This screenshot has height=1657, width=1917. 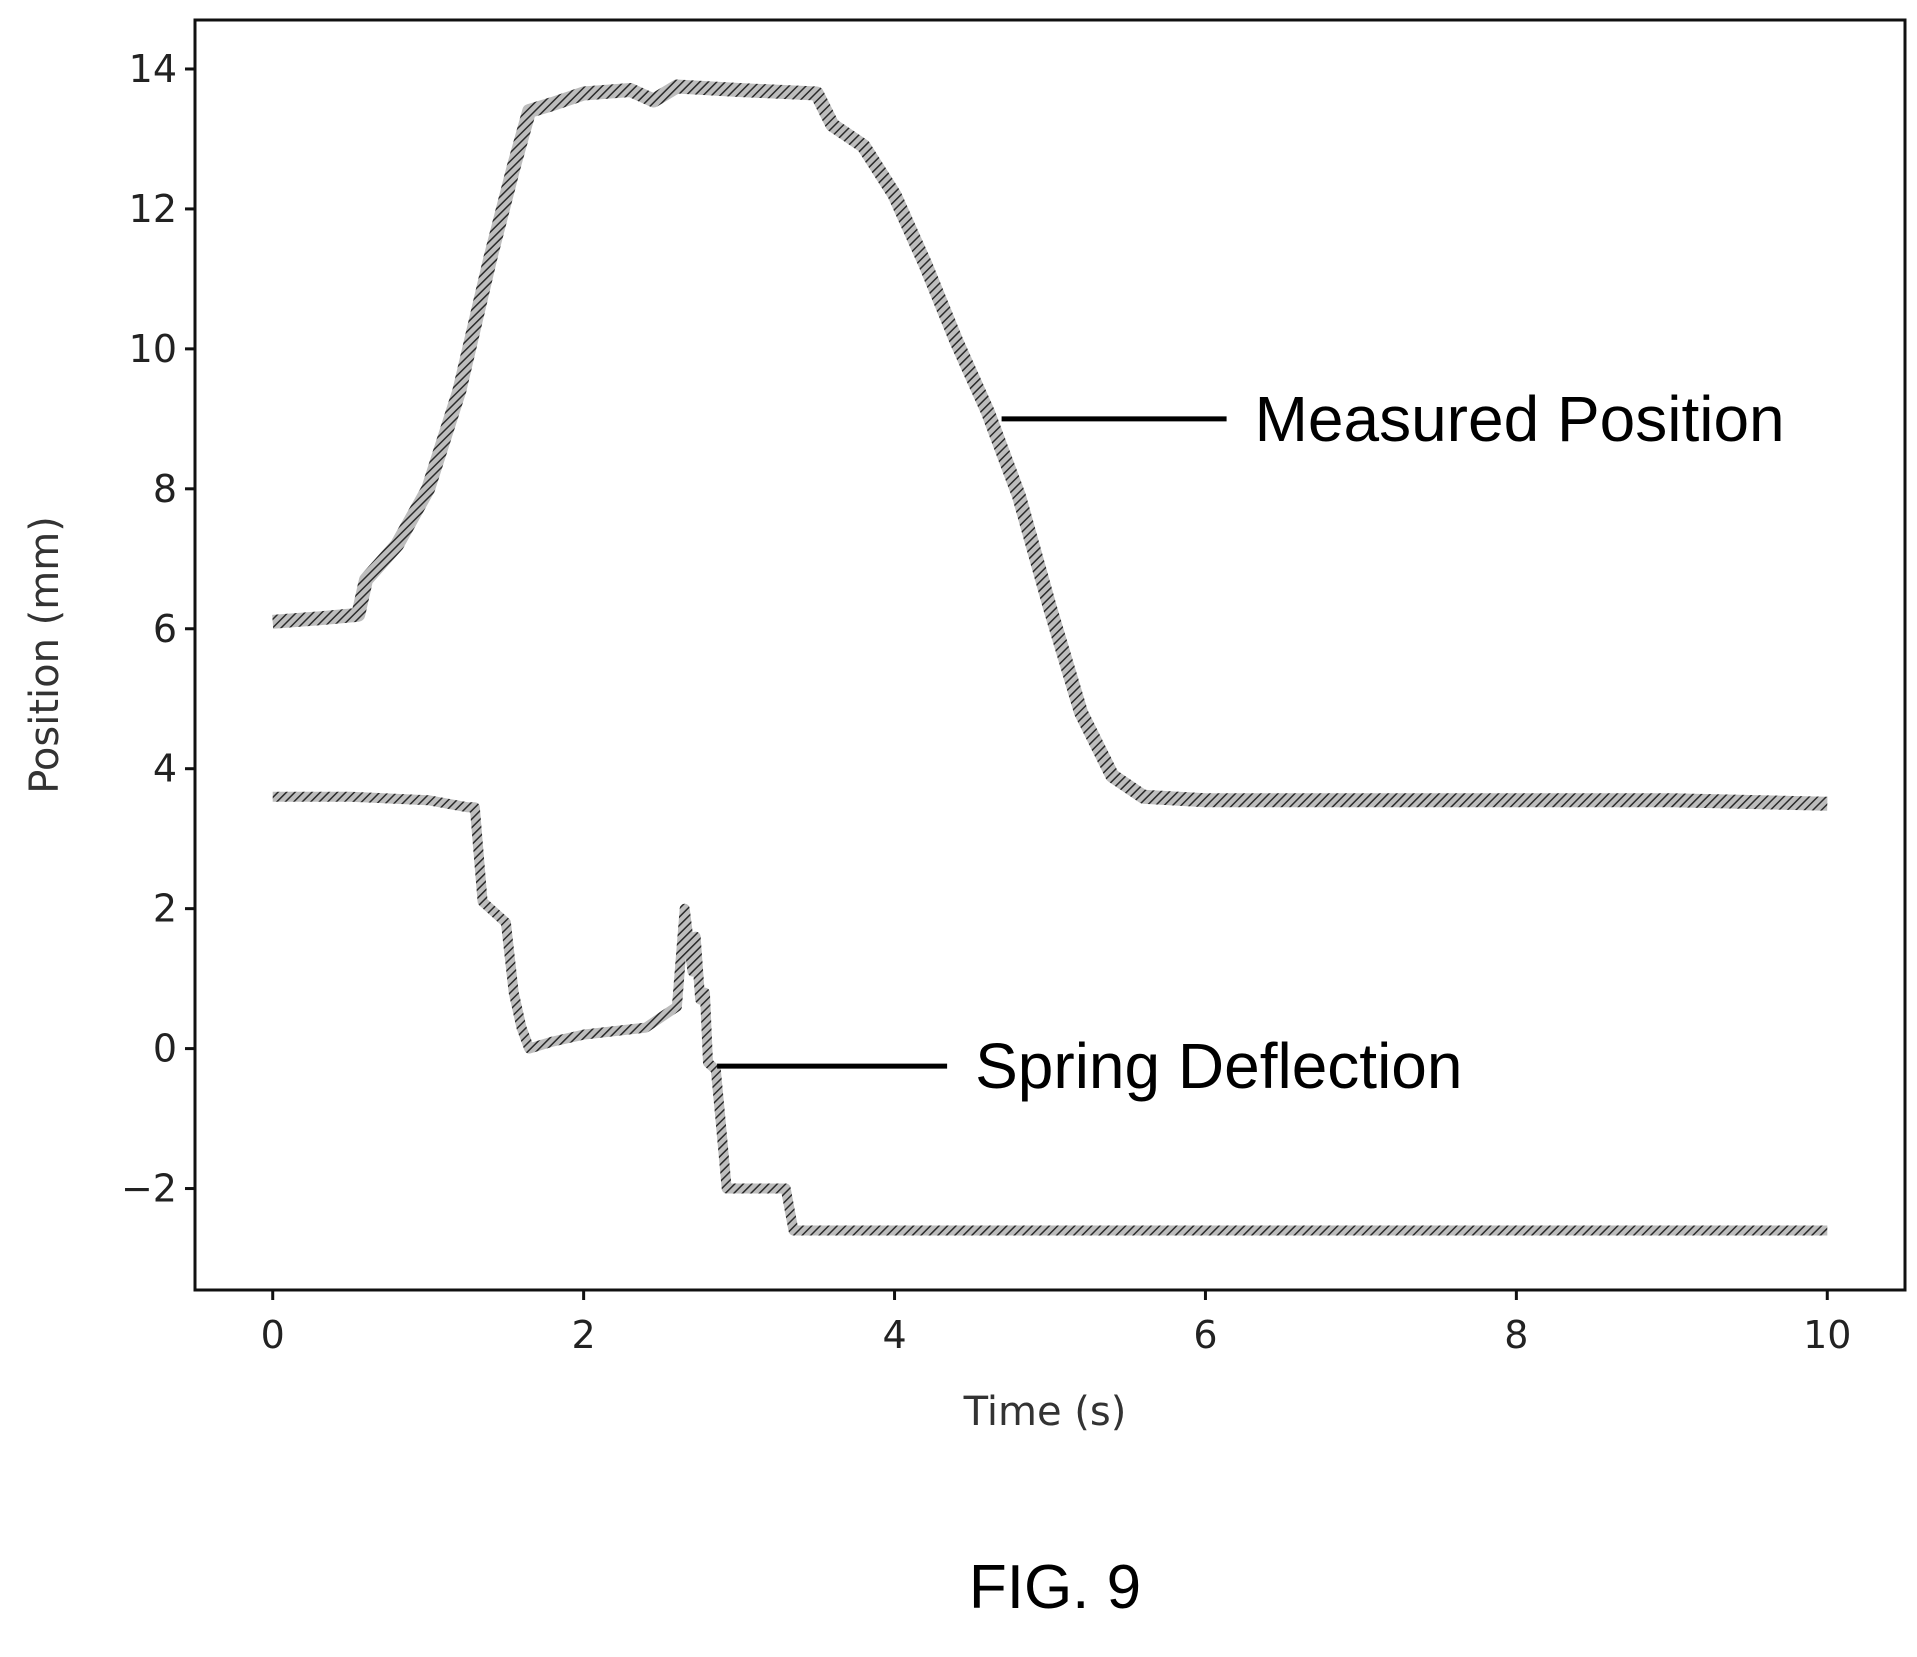 I want to click on y-tick-label: −2, so click(x=149, y=1189).